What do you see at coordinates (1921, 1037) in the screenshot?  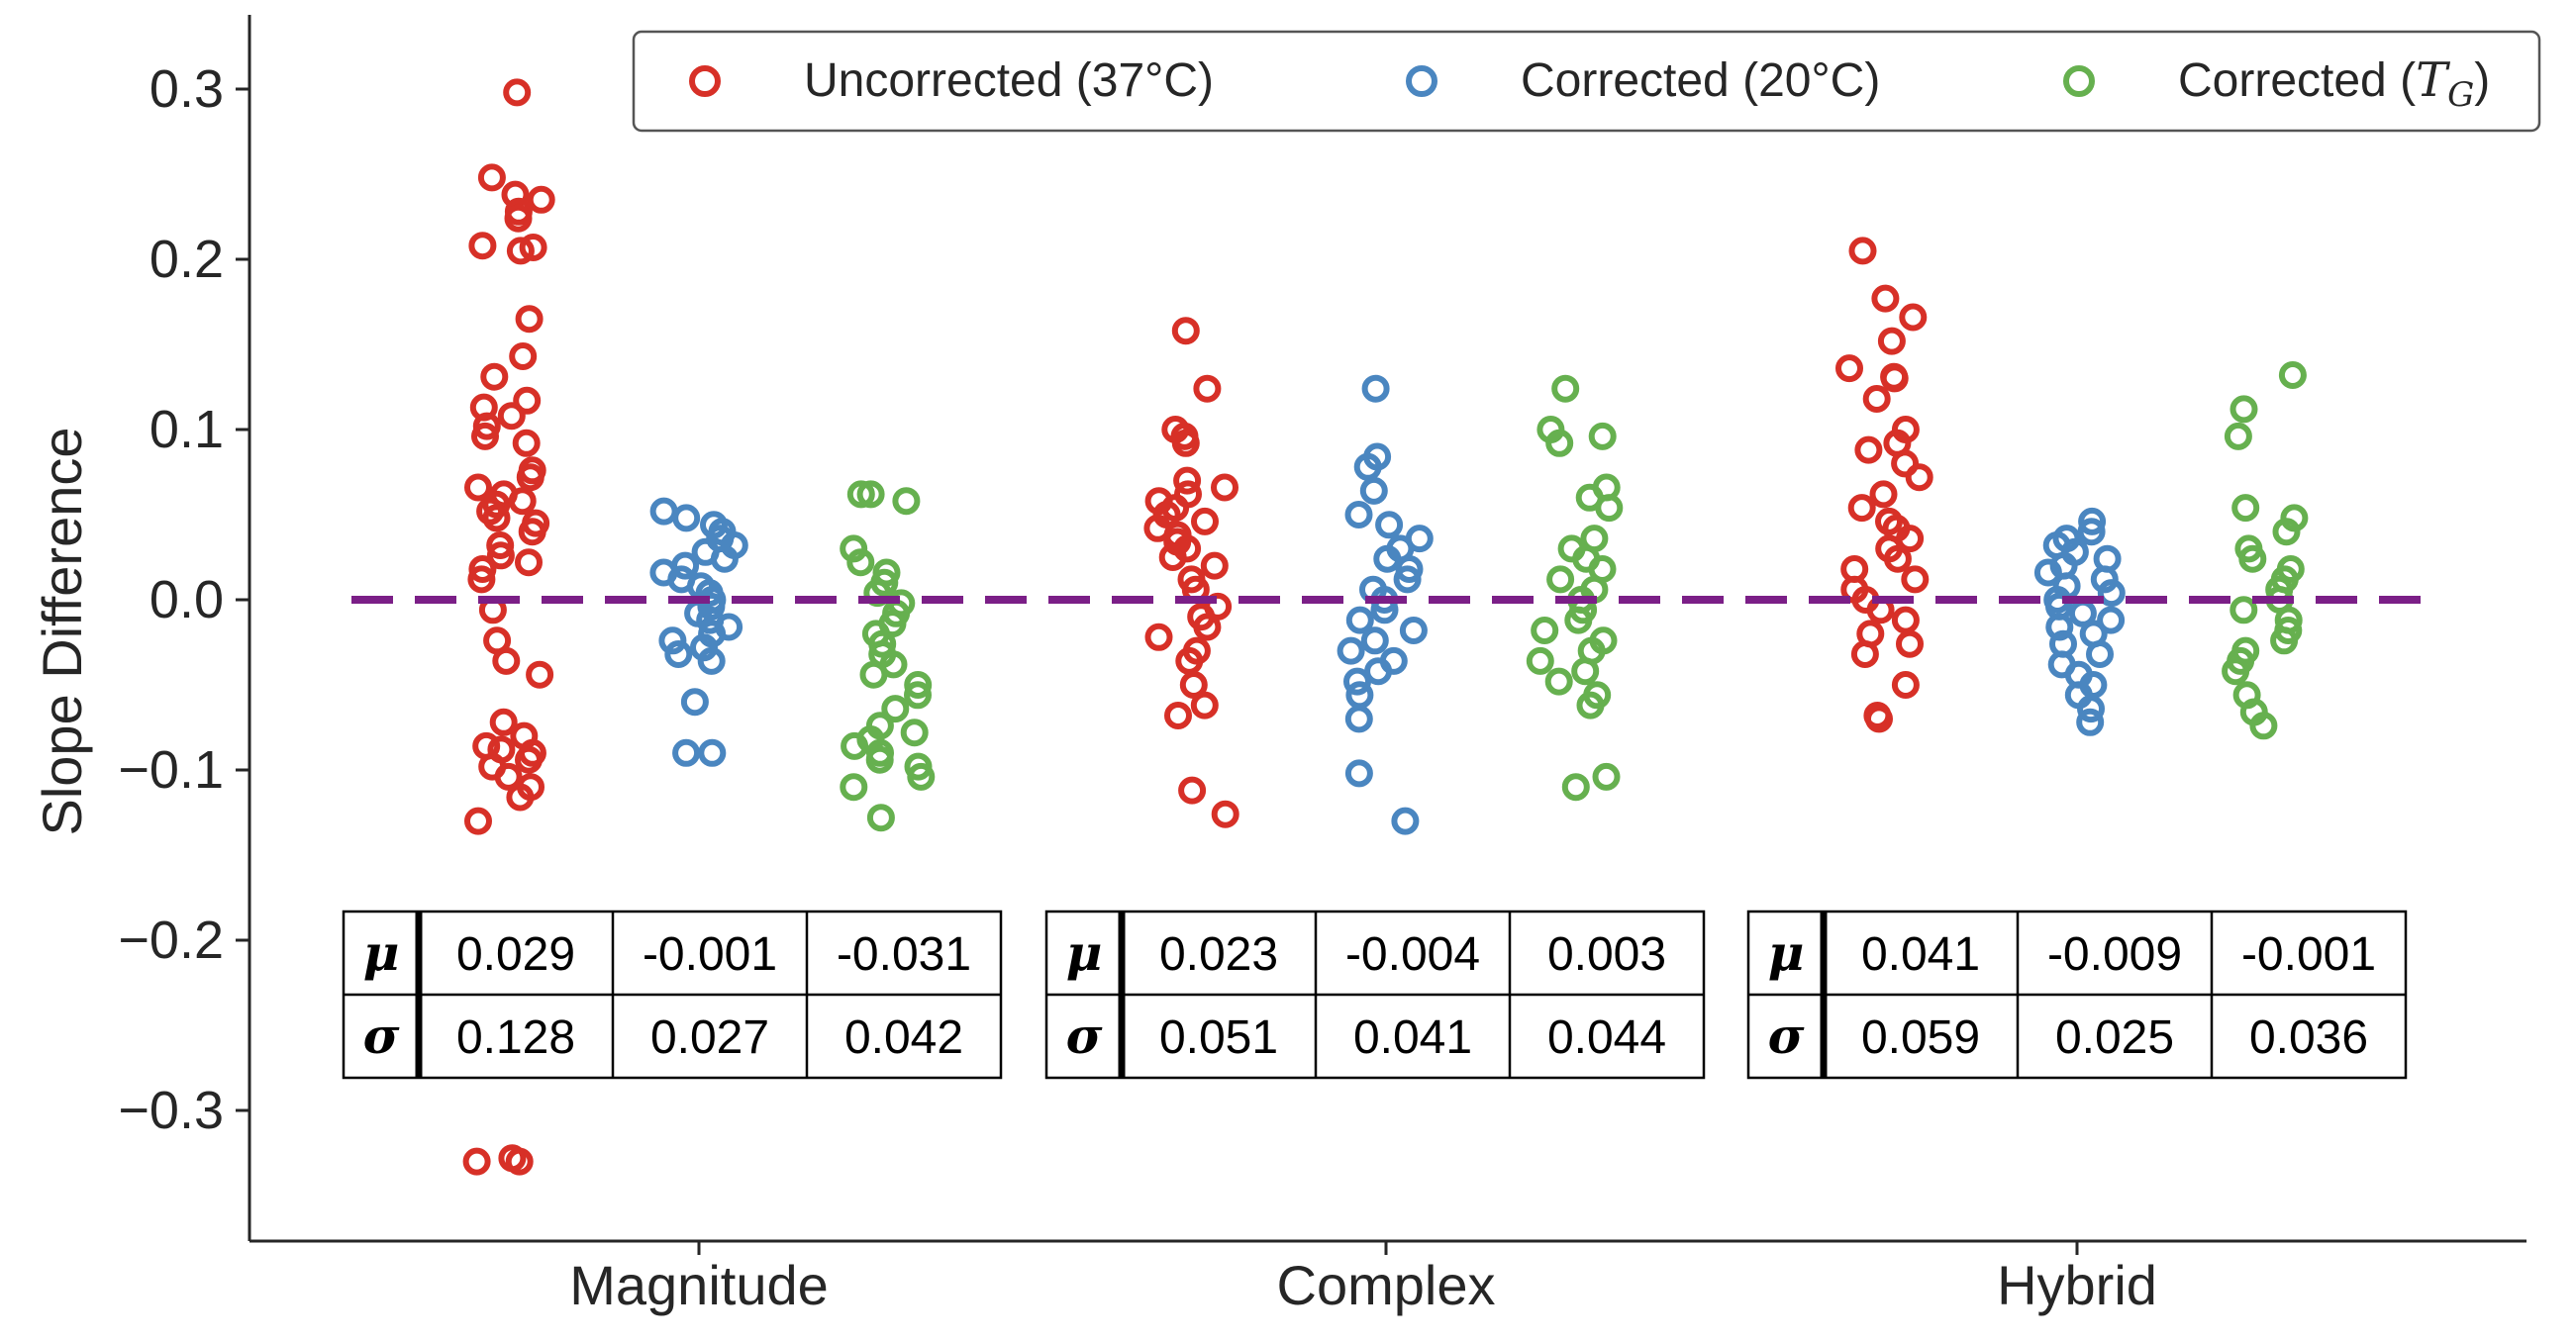 I see `stat-value-sigma: 0.059` at bounding box center [1921, 1037].